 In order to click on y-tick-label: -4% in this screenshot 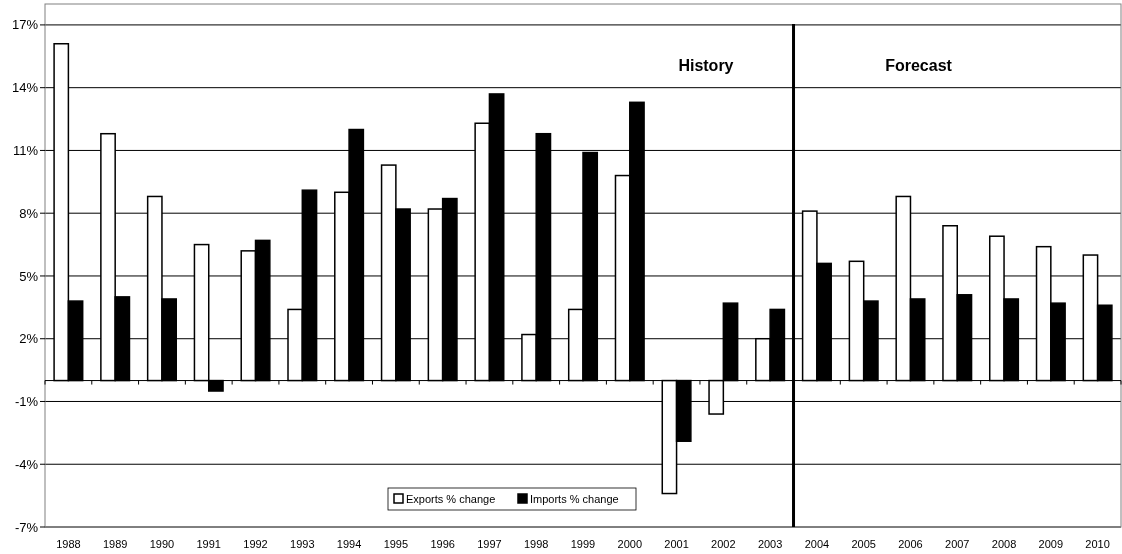, I will do `click(26, 464)`.